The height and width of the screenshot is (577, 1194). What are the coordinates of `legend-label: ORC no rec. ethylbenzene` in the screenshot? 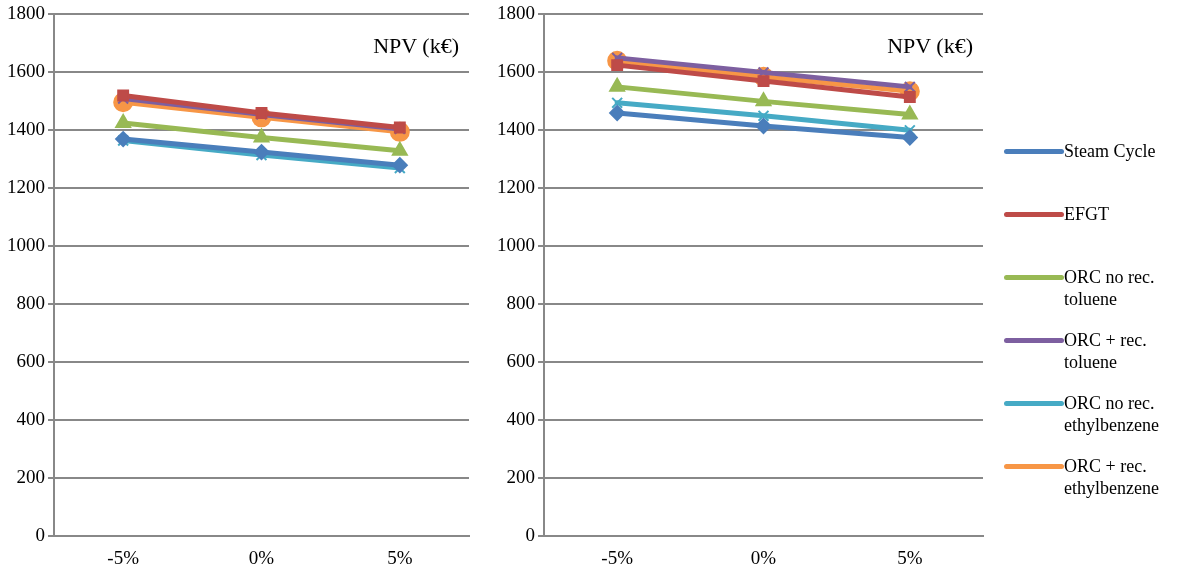 It's located at (1112, 414).